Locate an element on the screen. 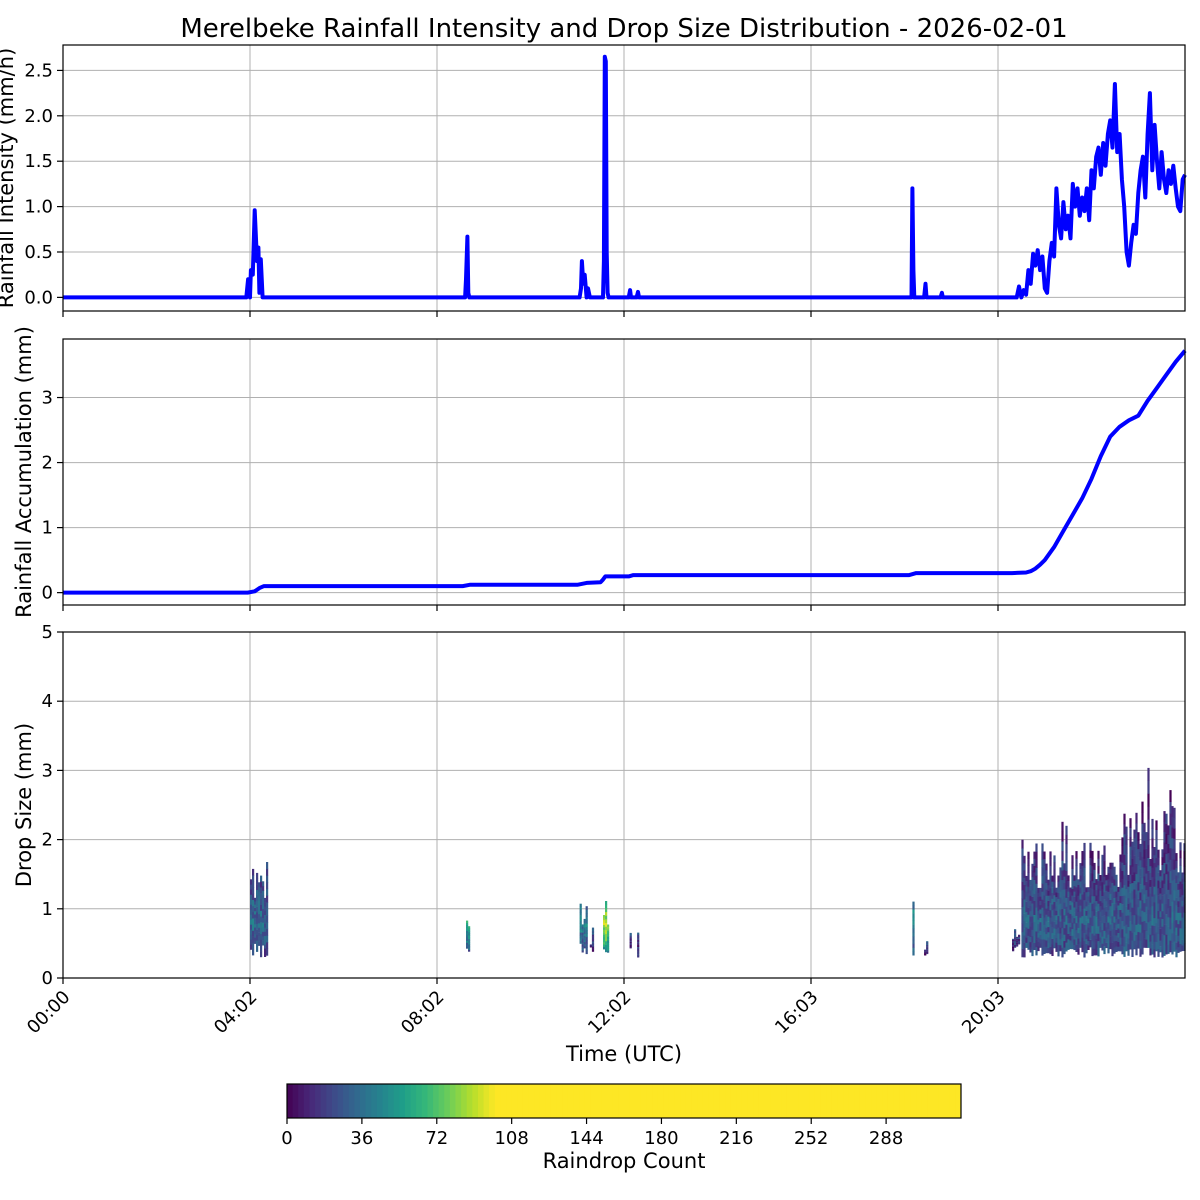 The image size is (1200, 1200). colorbar-tick-label: 0 is located at coordinates (286, 1138).